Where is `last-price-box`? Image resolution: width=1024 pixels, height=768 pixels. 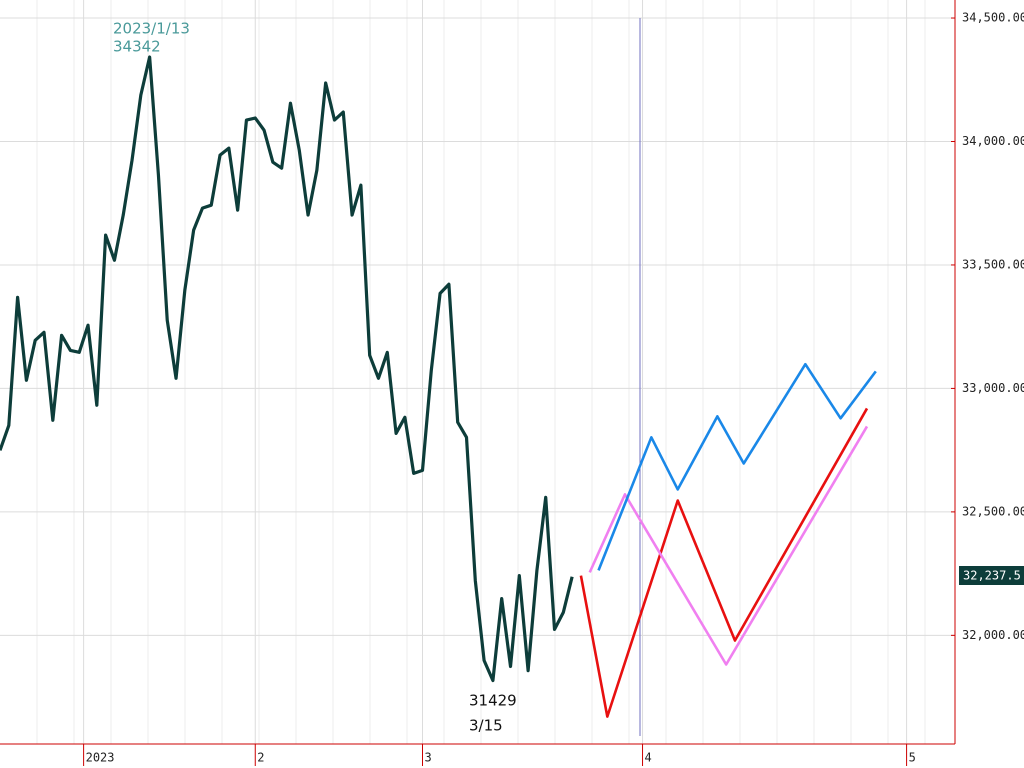
last-price-box is located at coordinates (991, 575).